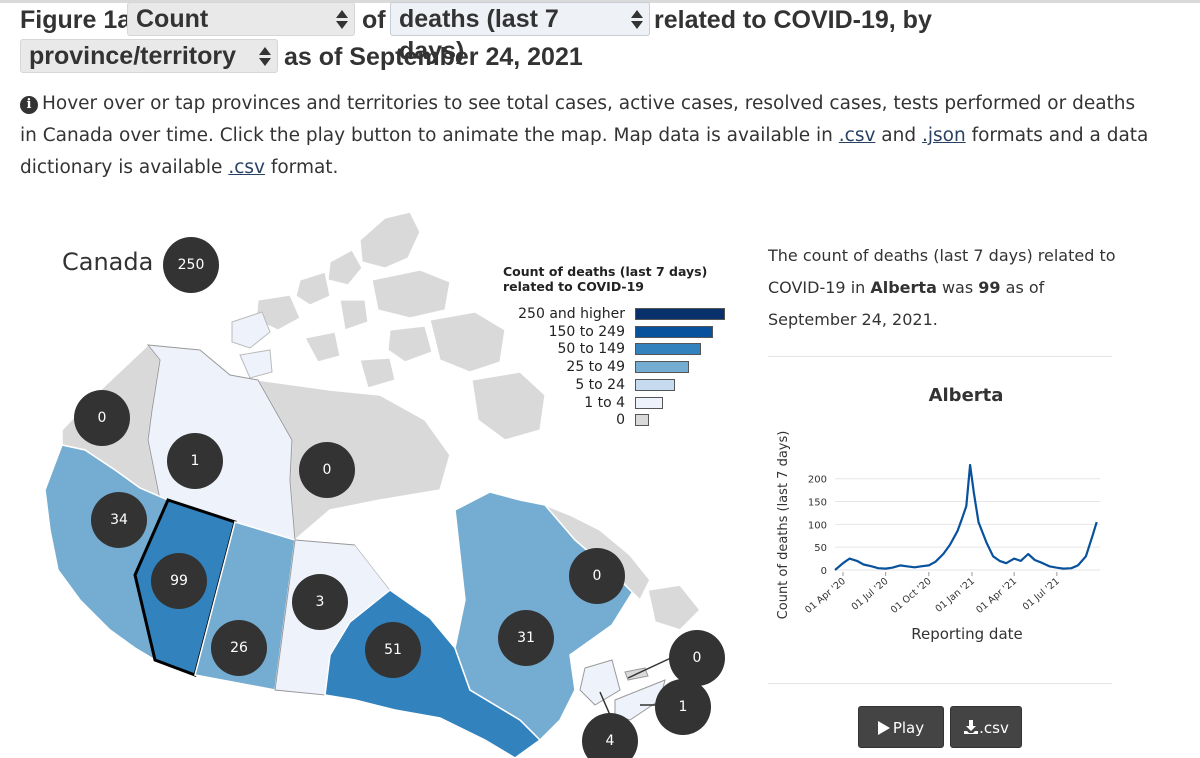 This screenshot has height=758, width=1200. I want to click on bubble-northwest-territories: 1, so click(195, 461).